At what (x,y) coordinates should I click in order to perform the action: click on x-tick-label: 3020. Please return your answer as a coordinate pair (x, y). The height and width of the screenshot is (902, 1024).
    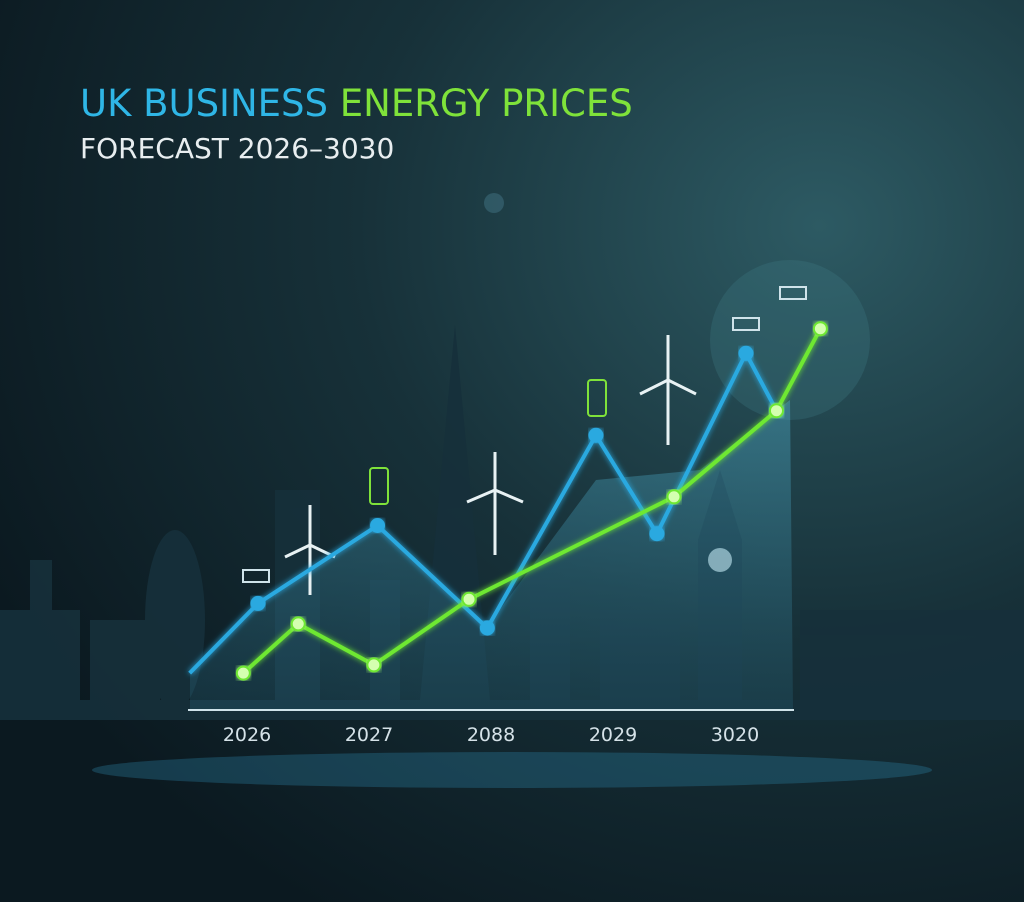
    Looking at the image, I should click on (735, 735).